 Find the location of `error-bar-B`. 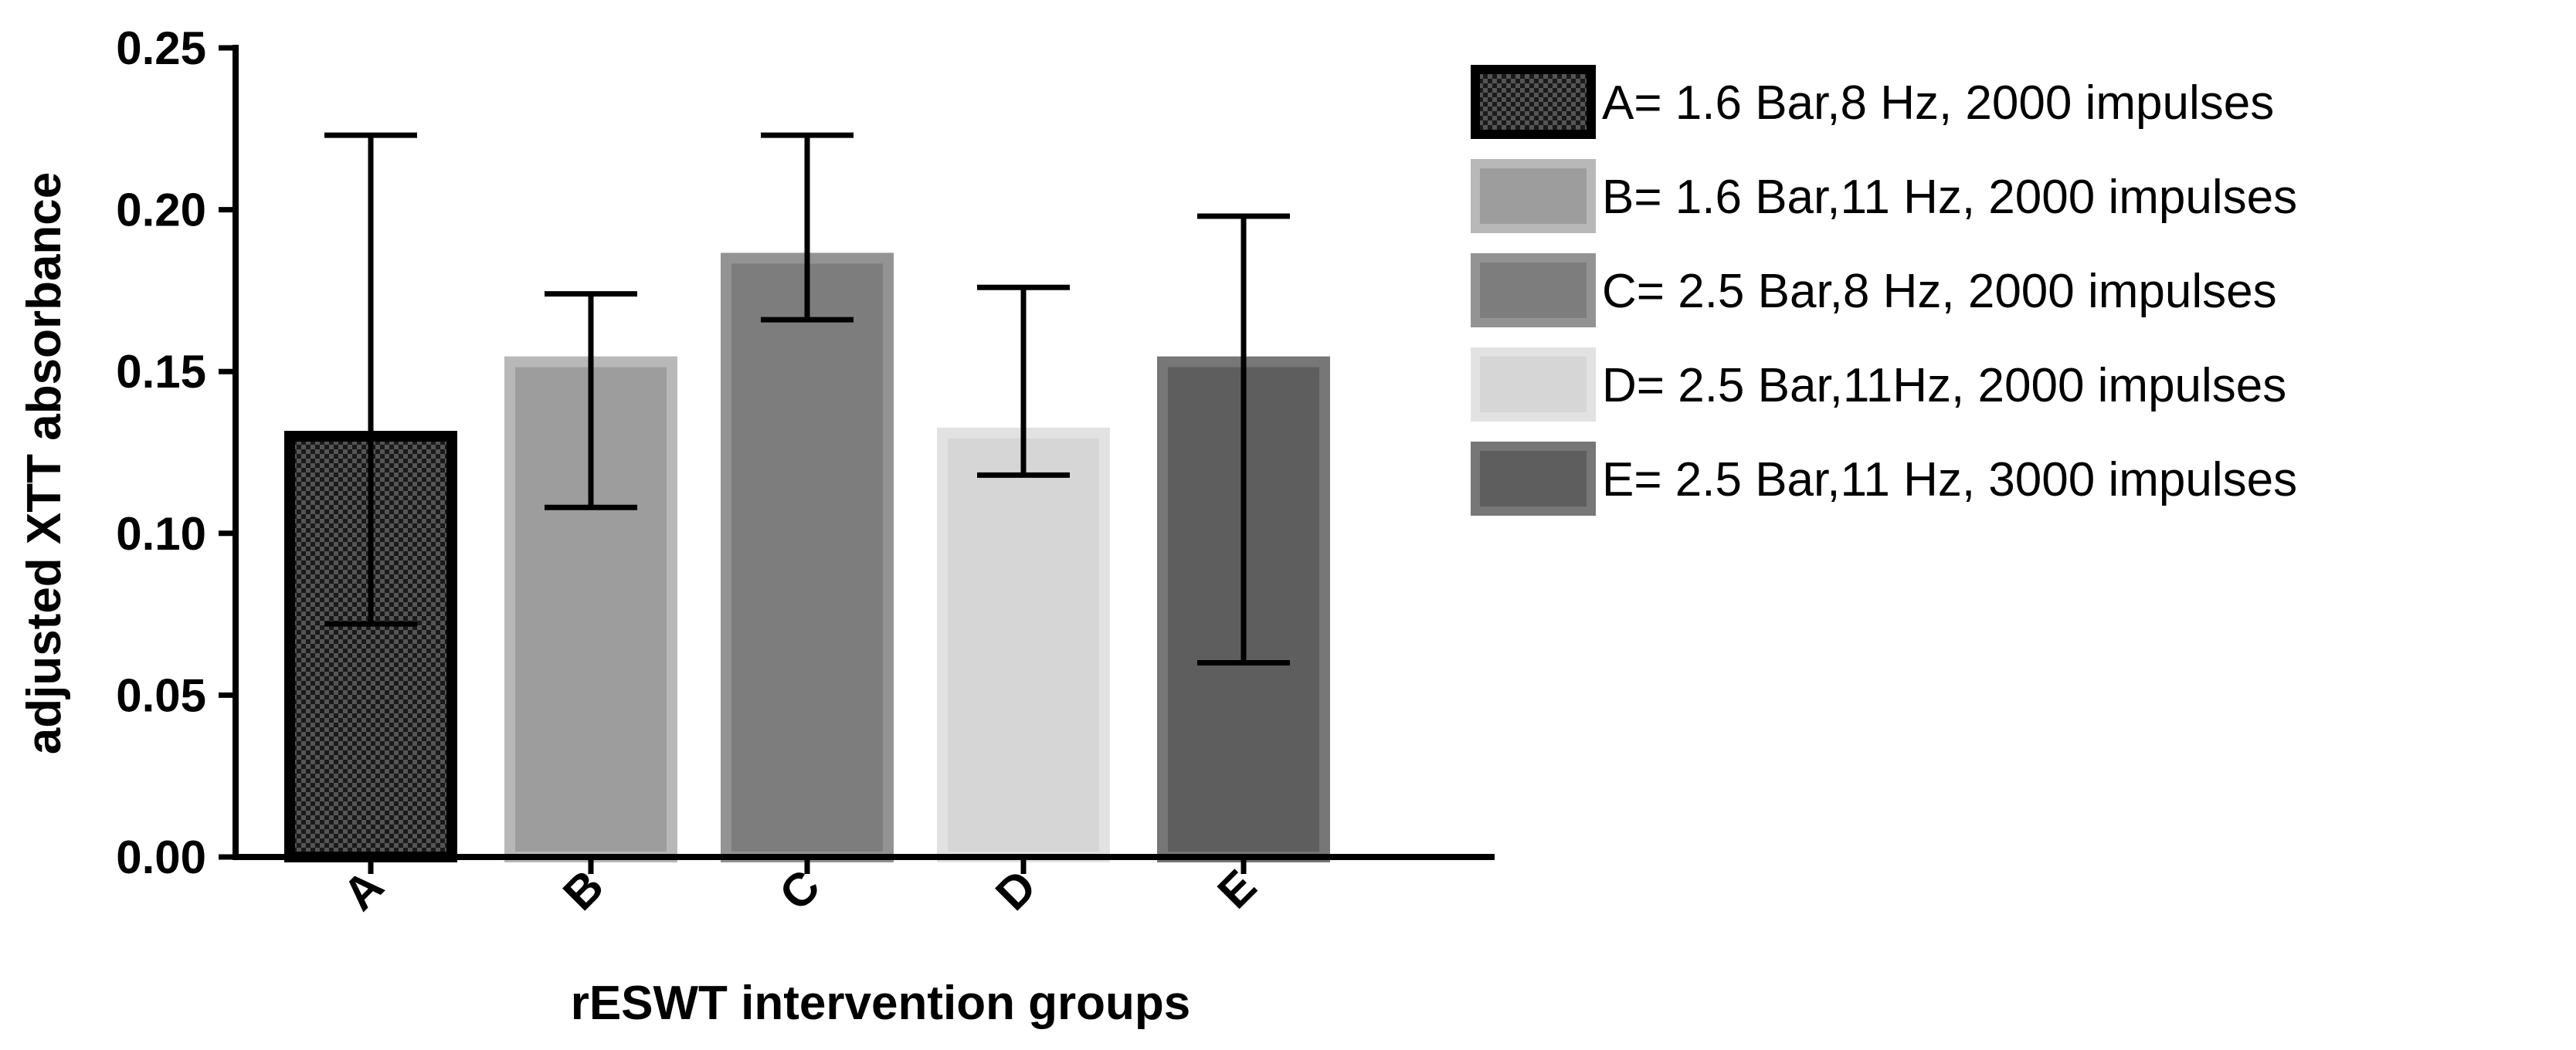

error-bar-B is located at coordinates (591, 400).